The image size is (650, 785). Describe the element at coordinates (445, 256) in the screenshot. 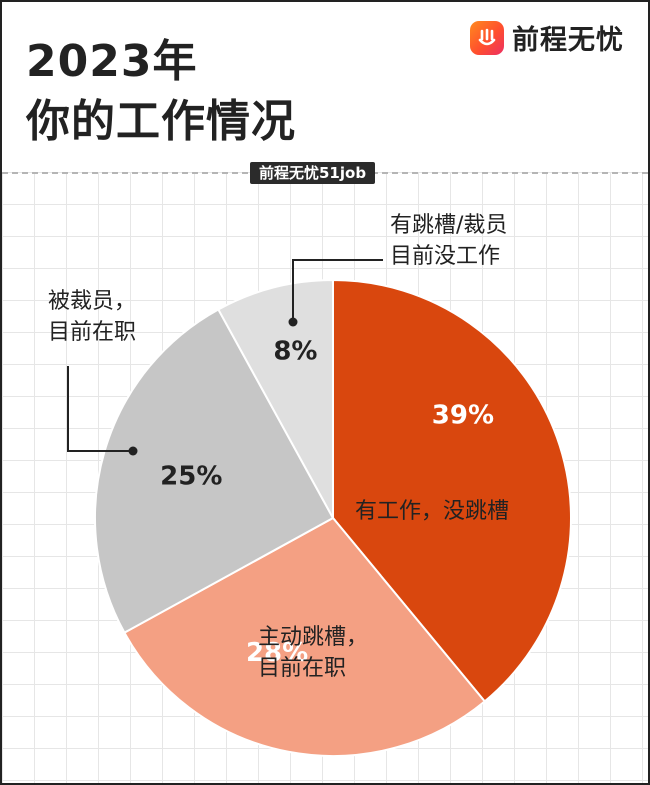

I see `callout-jobless-line2: 目前没工作` at that location.